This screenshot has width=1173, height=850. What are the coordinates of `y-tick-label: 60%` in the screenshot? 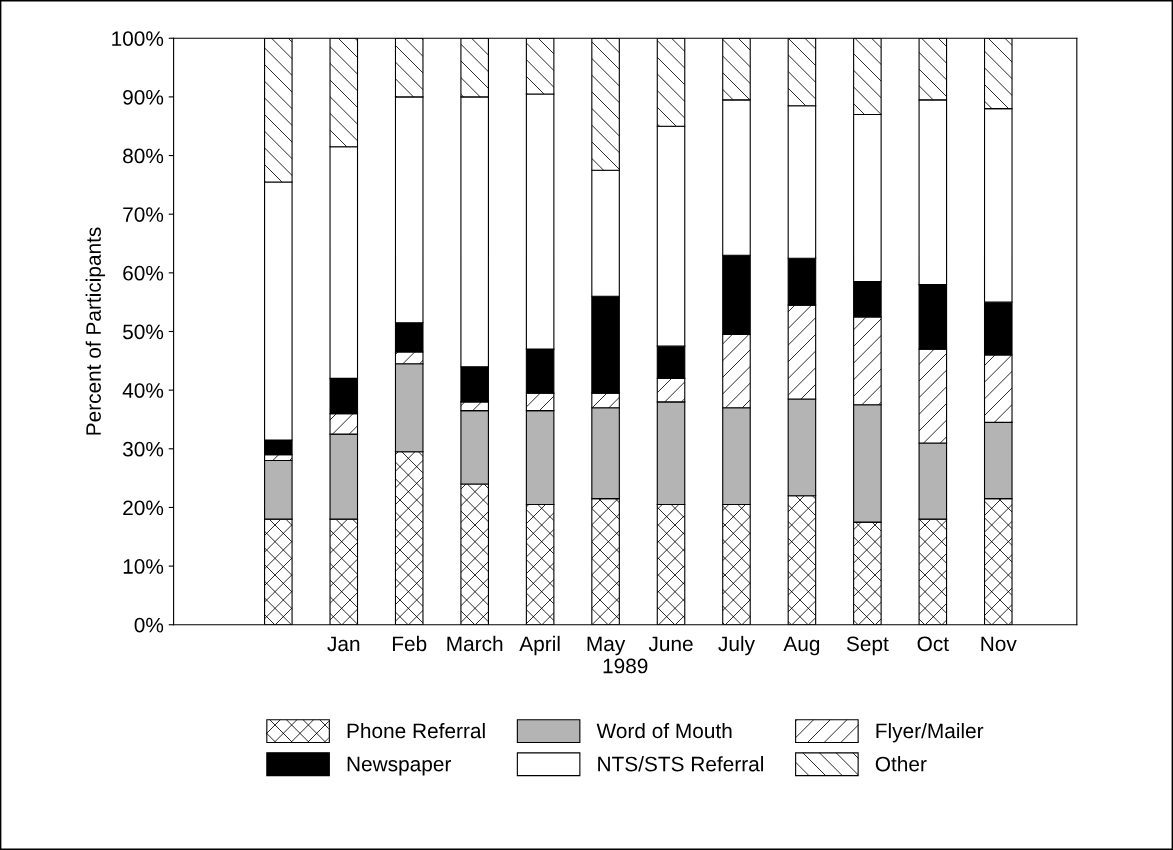 It's located at (143, 273).